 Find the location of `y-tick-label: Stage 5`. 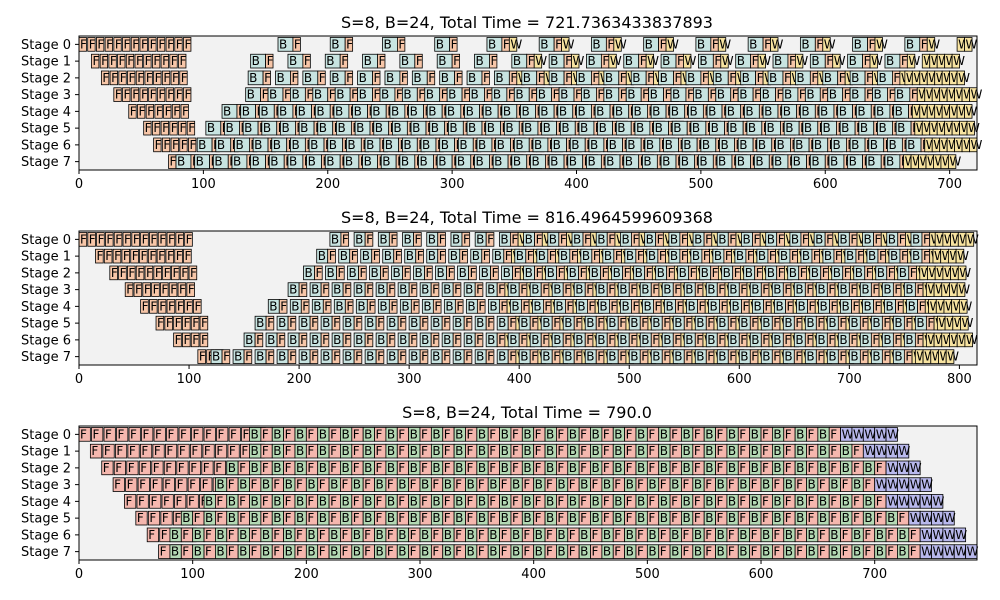

y-tick-label: Stage 5 is located at coordinates (46, 129).